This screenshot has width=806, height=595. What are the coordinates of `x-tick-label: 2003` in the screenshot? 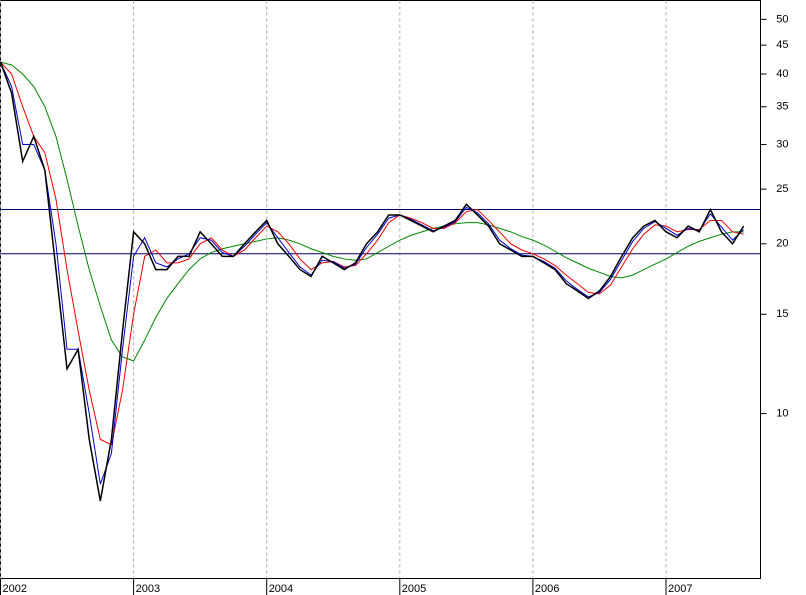 It's located at (148, 589).